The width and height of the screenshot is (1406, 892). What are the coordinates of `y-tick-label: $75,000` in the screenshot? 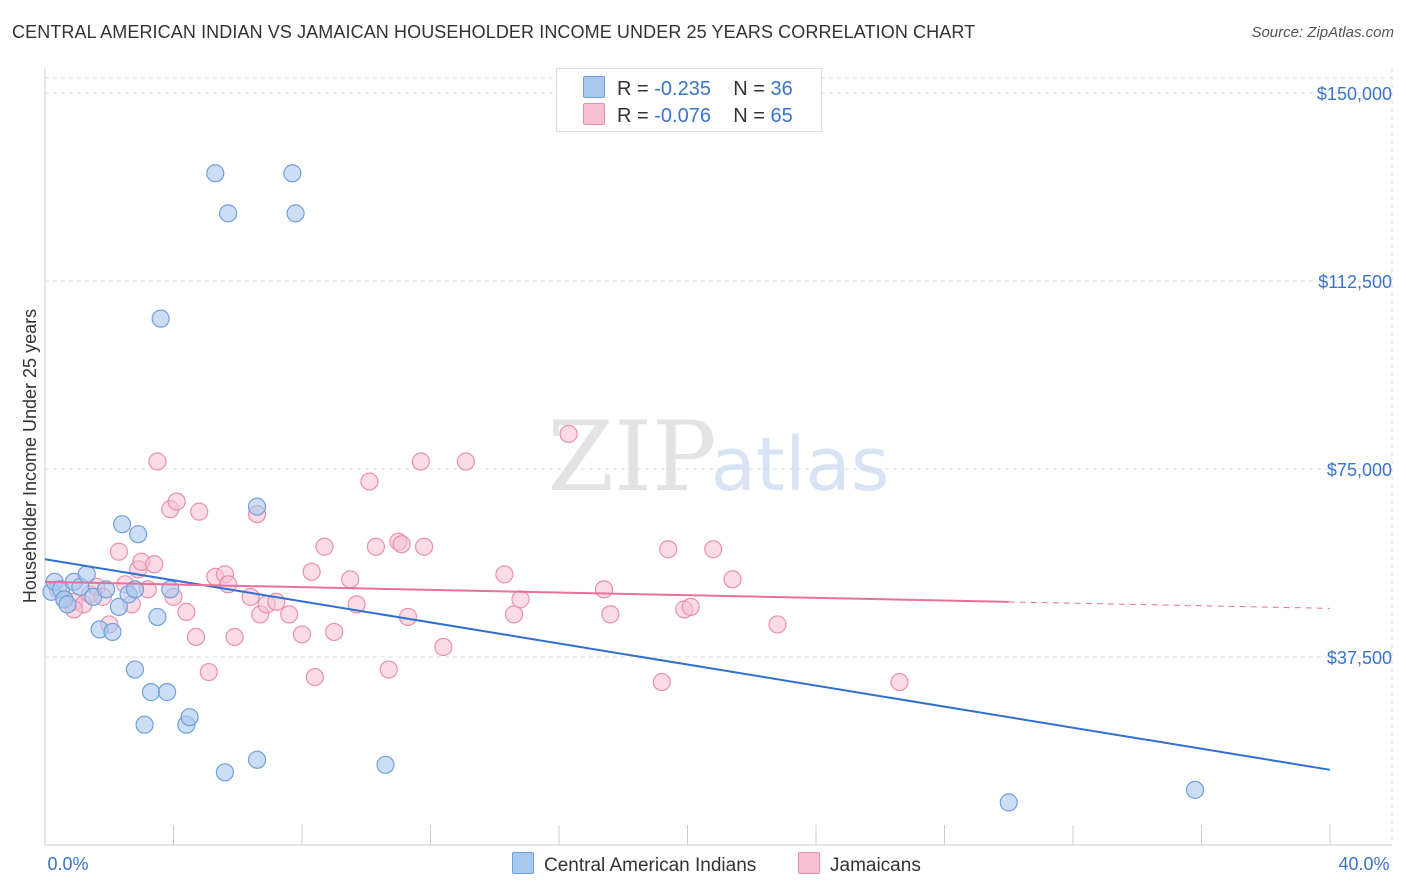 It's located at (1359, 470).